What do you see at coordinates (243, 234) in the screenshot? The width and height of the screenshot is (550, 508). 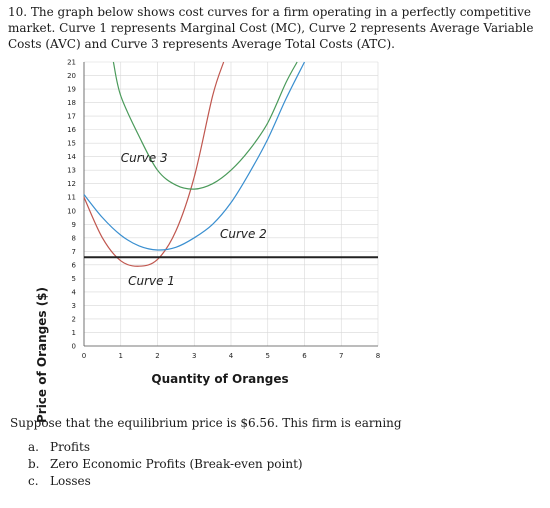 I see `curve-annotation: Curve 2` at bounding box center [243, 234].